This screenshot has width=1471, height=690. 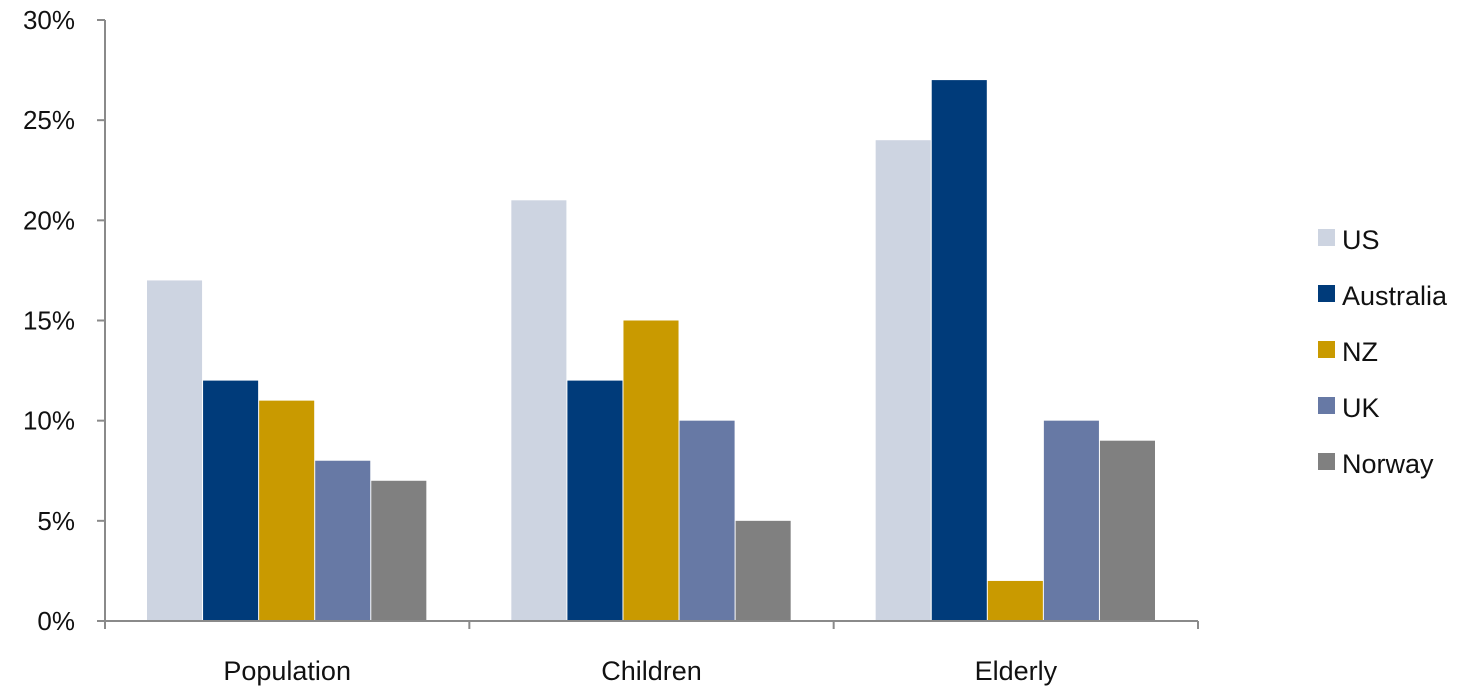 I want to click on bar-nz-children, so click(x=651, y=470).